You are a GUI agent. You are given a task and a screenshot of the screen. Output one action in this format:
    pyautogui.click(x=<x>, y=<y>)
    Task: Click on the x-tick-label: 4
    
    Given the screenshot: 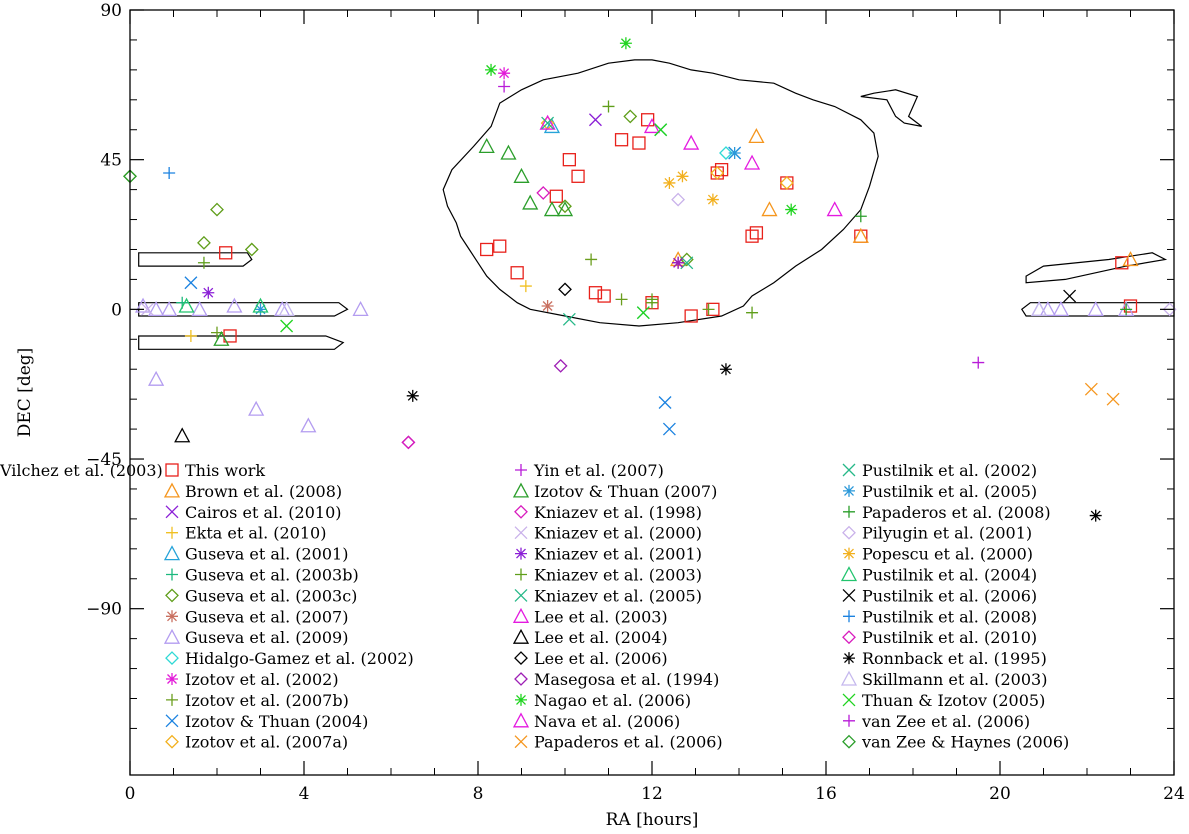 What is the action you would take?
    pyautogui.click(x=304, y=794)
    